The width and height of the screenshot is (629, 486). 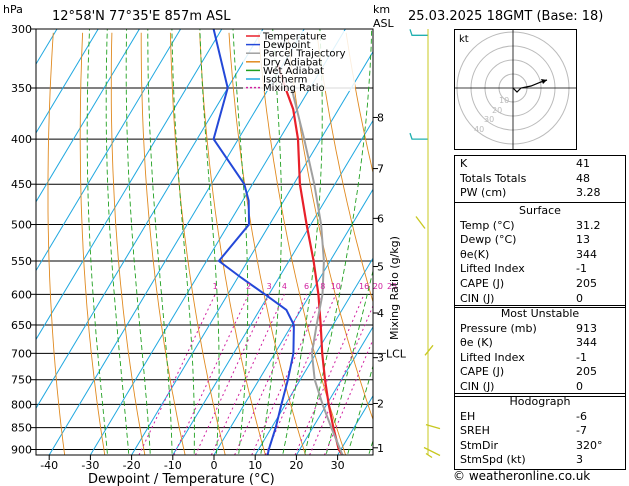 I want to click on mixing-ratio-label: 16, so click(x=364, y=286).